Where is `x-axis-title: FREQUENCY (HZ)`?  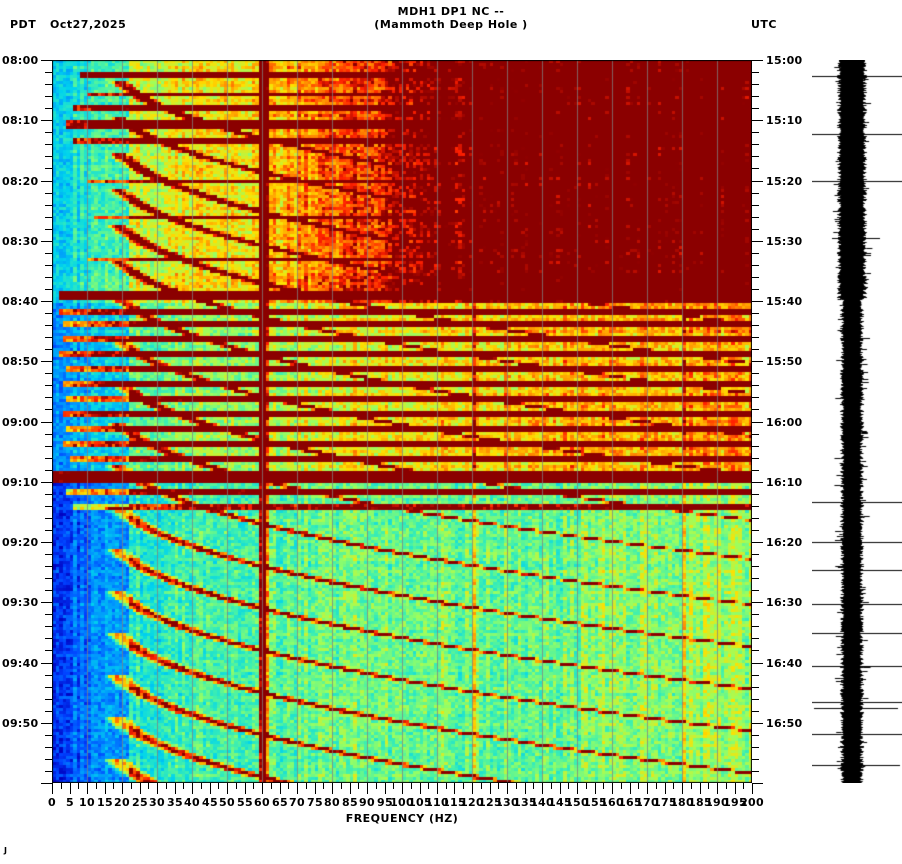
x-axis-title: FREQUENCY (HZ) is located at coordinates (402, 818).